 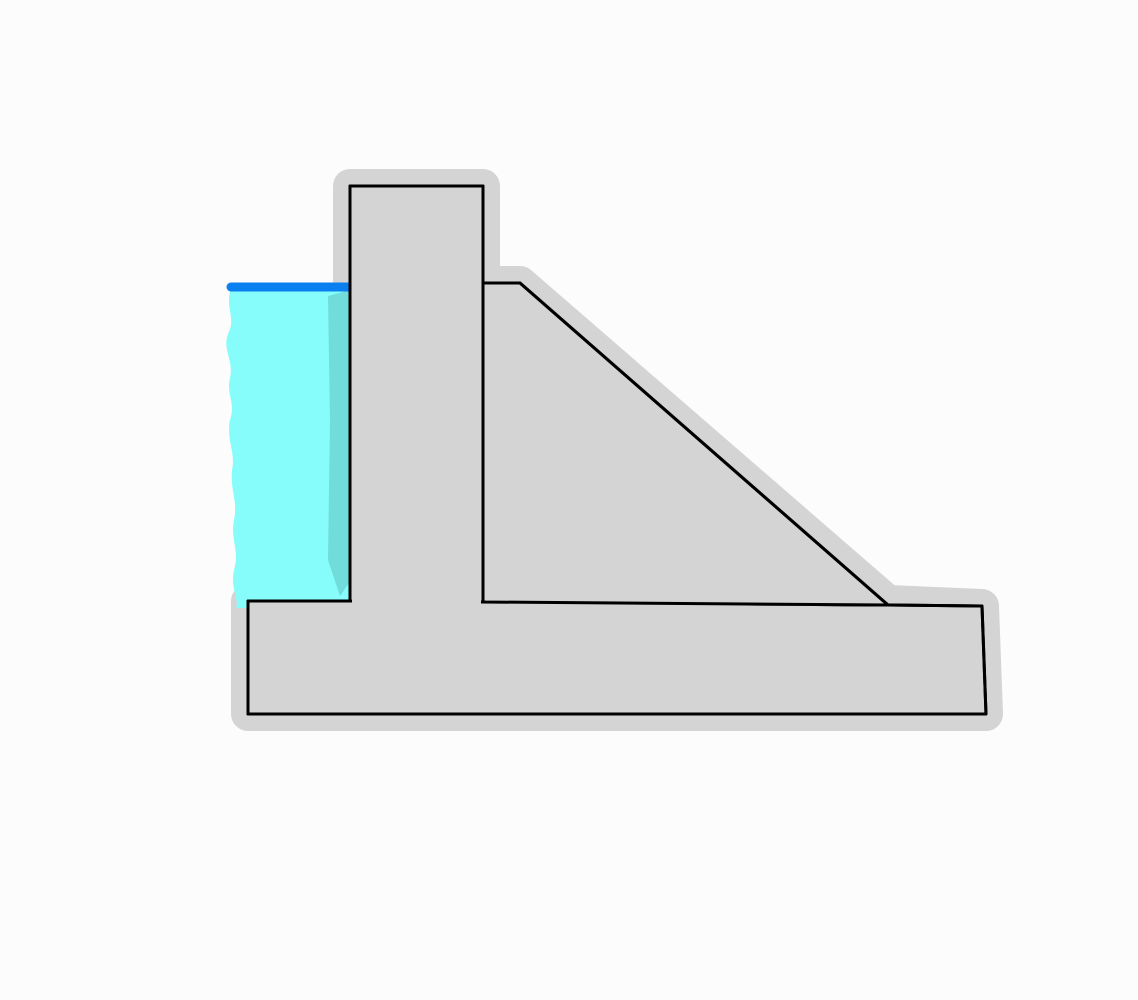 I want to click on water-body, so click(x=293, y=445).